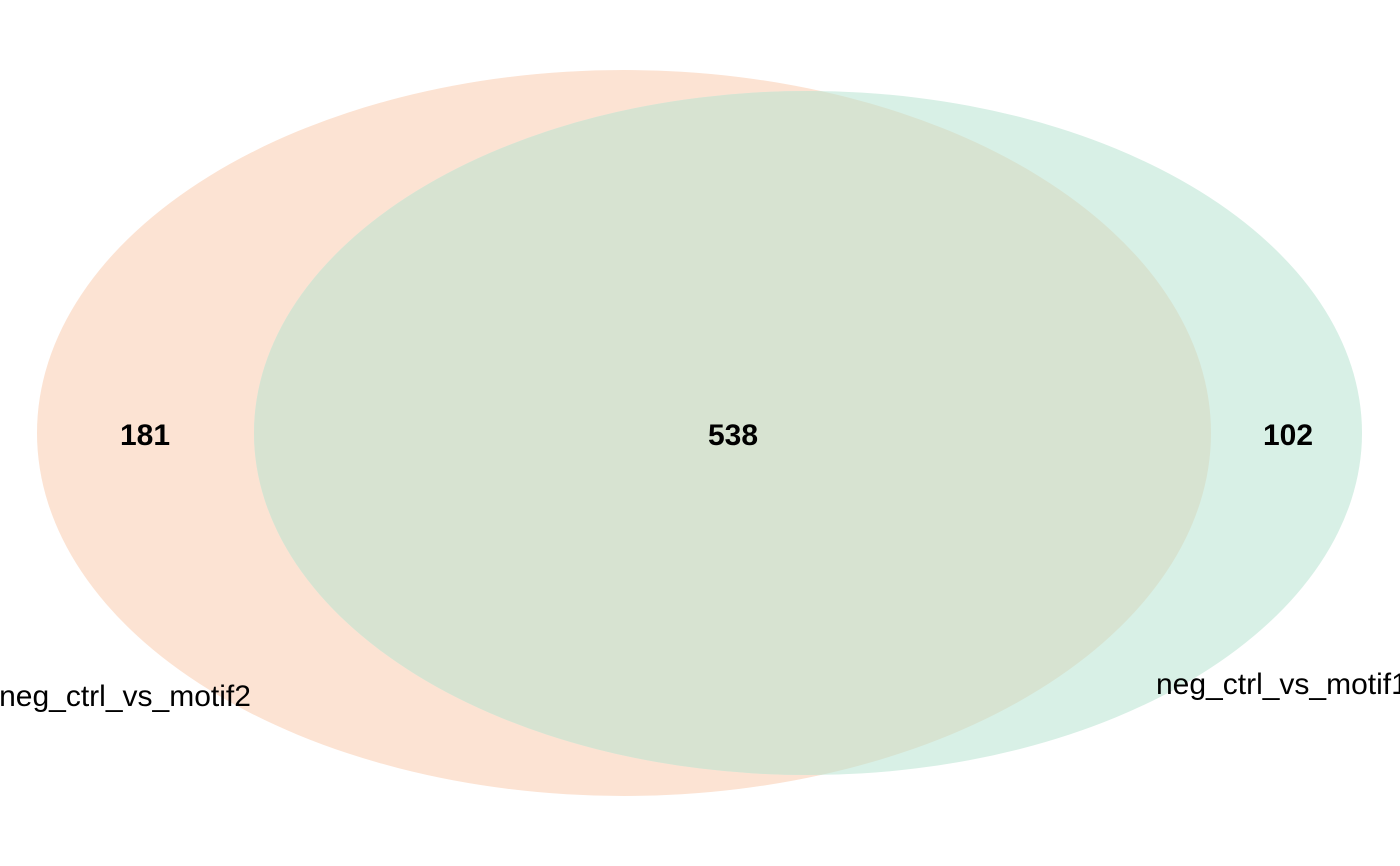  What do you see at coordinates (1288, 435) in the screenshot?
I see `count-right-only: 102` at bounding box center [1288, 435].